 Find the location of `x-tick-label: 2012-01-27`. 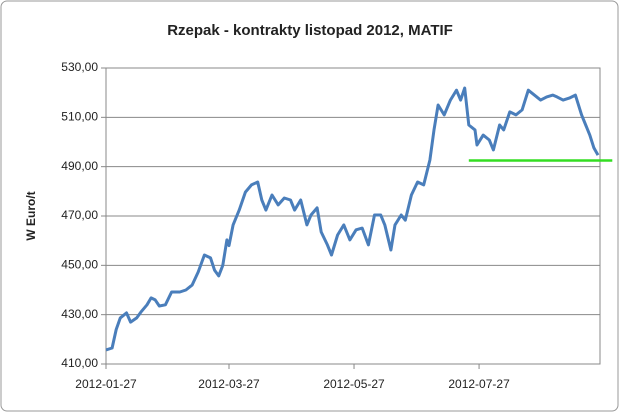

x-tick-label: 2012-01-27 is located at coordinates (106, 384).